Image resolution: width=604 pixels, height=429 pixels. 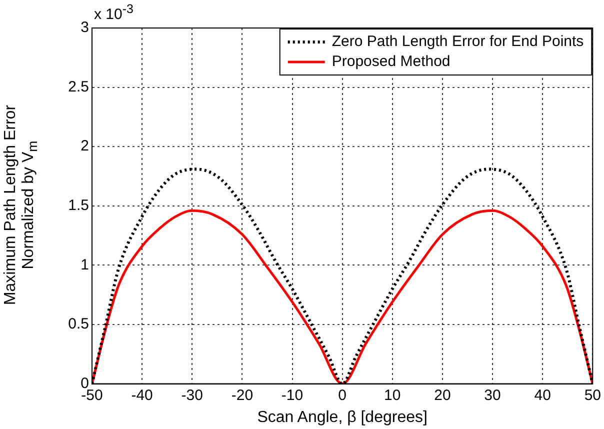 I want to click on x-tick-label: -10, so click(x=292, y=395).